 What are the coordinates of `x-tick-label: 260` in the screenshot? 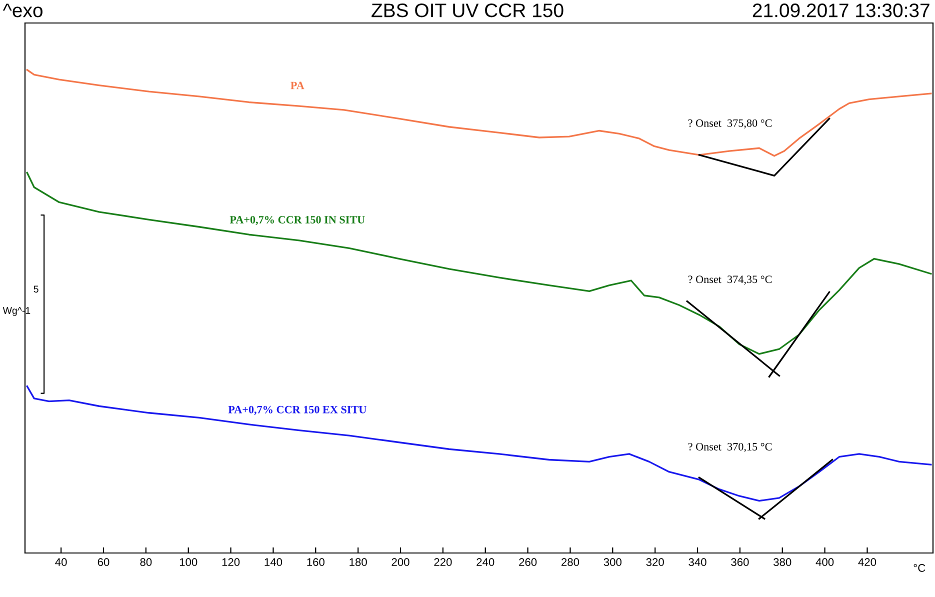 It's located at (528, 562).